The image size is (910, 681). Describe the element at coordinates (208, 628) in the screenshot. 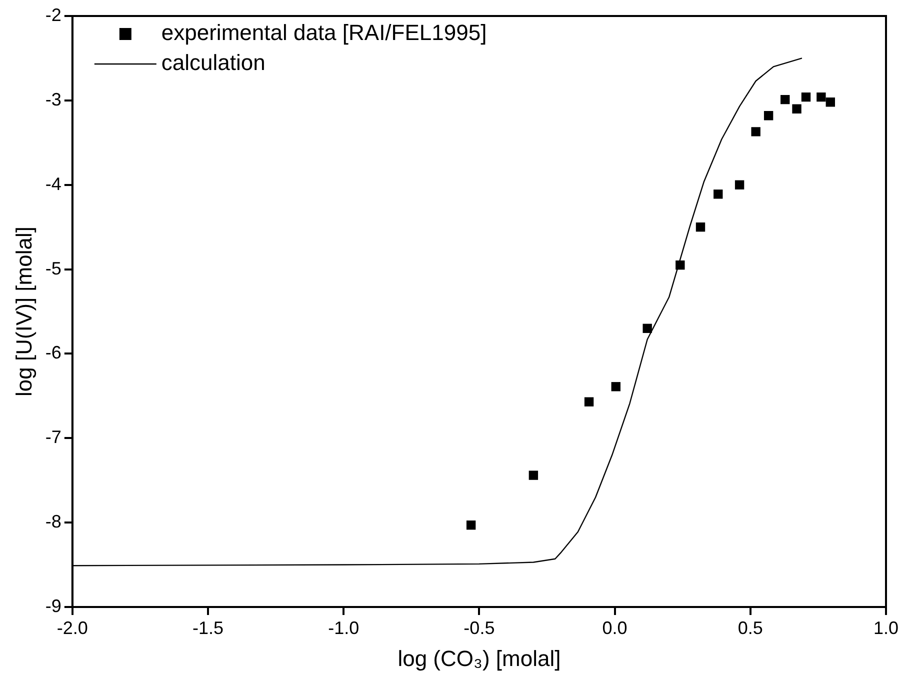

I see `x-tick-label: -1.5` at that location.